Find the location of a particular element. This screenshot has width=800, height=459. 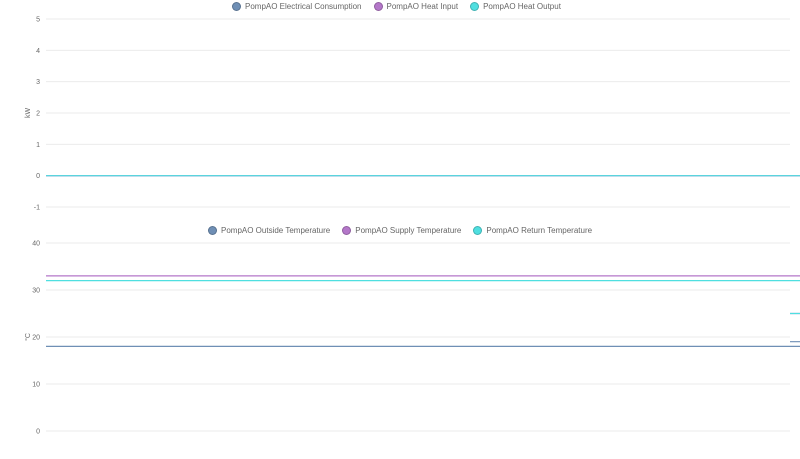

series-line-pompao-outside-temperature is located at coordinates (423, 344).